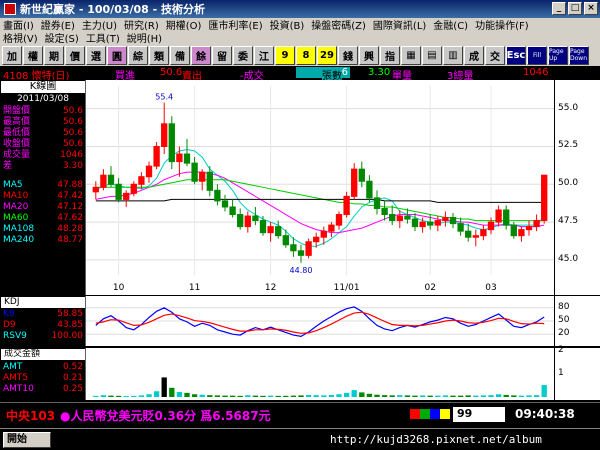  Describe the element at coordinates (568, 258) in the screenshot. I see `price-tick: 45.0` at that location.